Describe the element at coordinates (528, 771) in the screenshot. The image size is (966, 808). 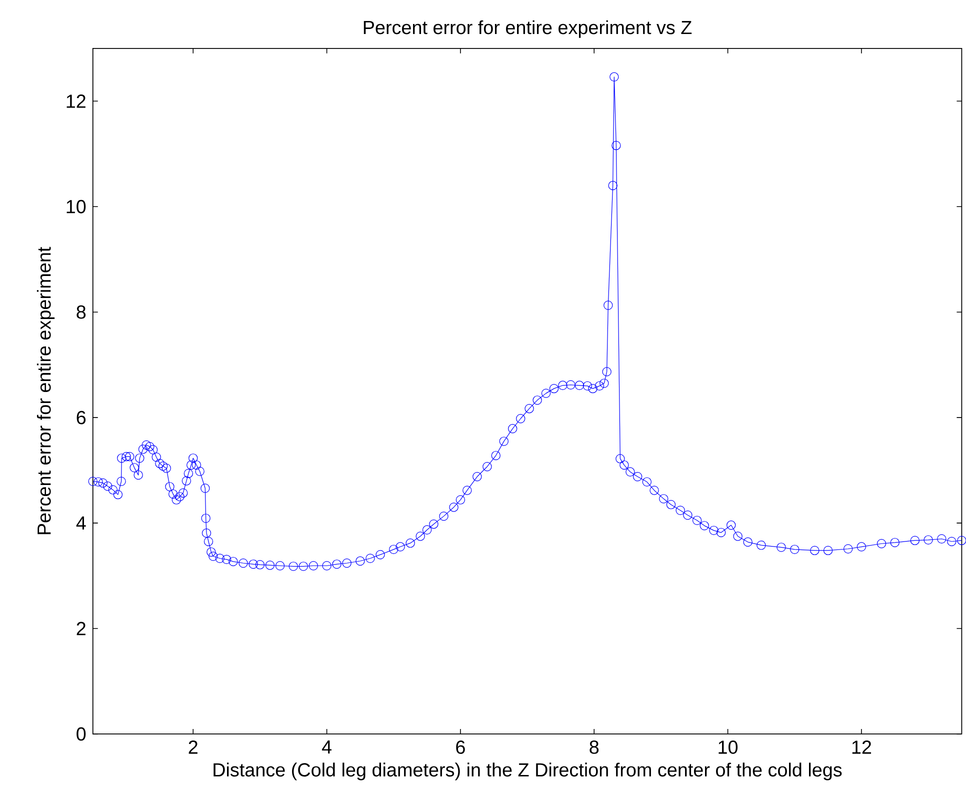
I see `x-axis-title: Distance (Cold leg diameters) in the Z Direction from center of the cold legs` at that location.